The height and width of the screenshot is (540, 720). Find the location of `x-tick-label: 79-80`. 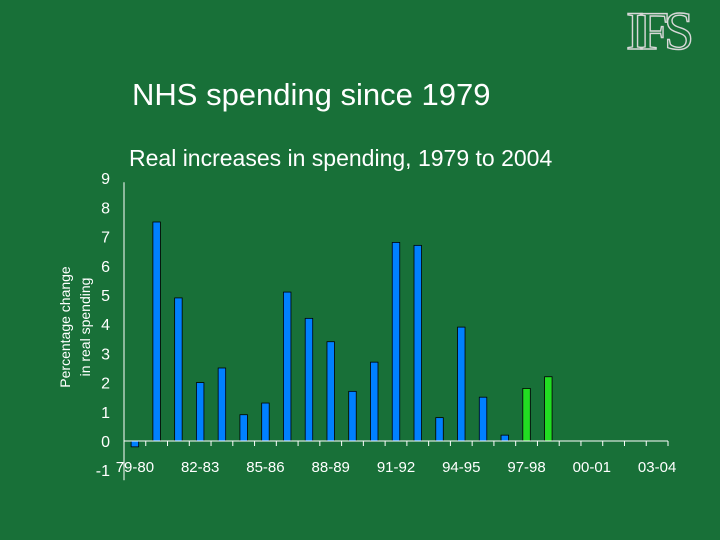

x-tick-label: 79-80 is located at coordinates (135, 467).